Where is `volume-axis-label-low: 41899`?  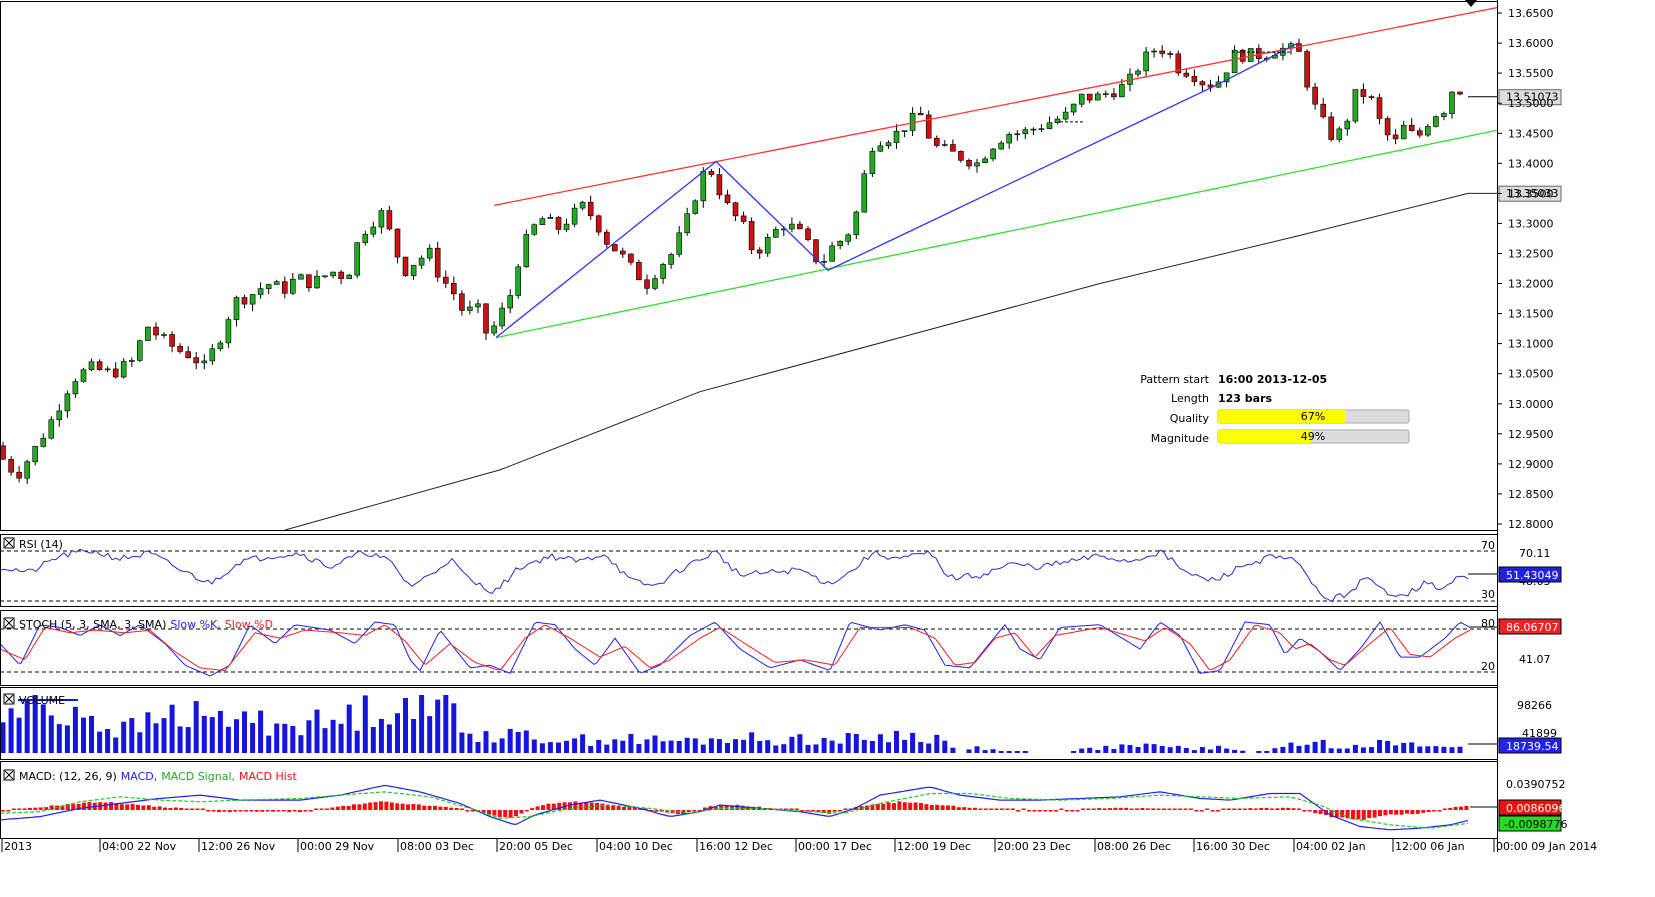 volume-axis-label-low: 41899 is located at coordinates (1539, 733).